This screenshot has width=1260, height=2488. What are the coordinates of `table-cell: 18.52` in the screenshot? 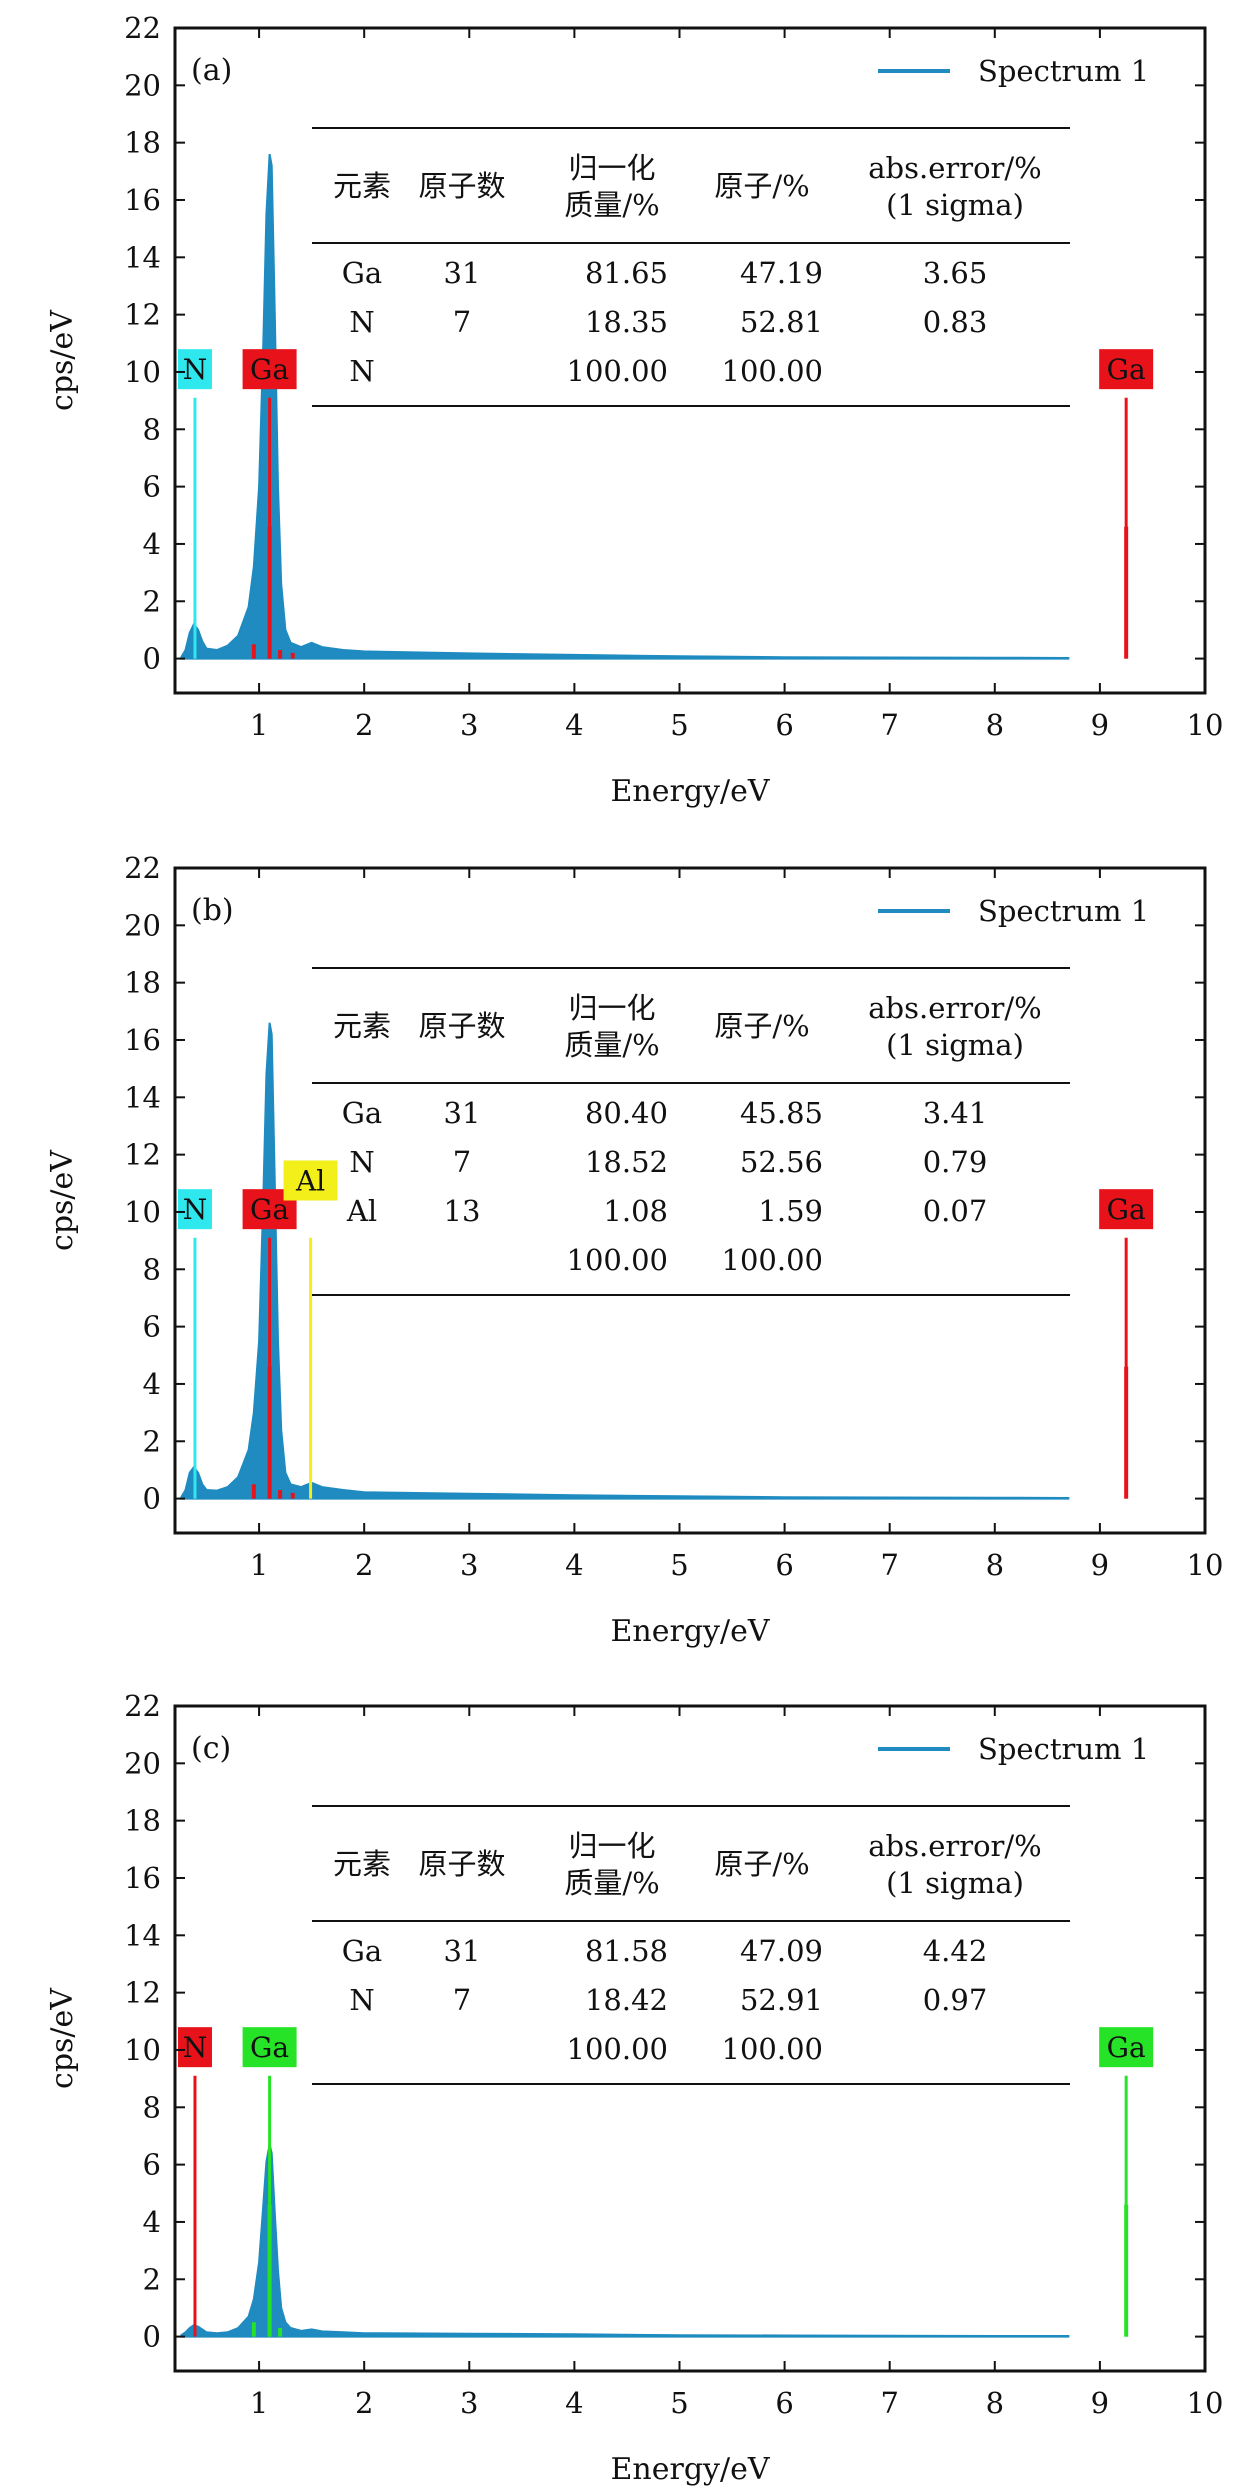 It's located at (626, 1162).